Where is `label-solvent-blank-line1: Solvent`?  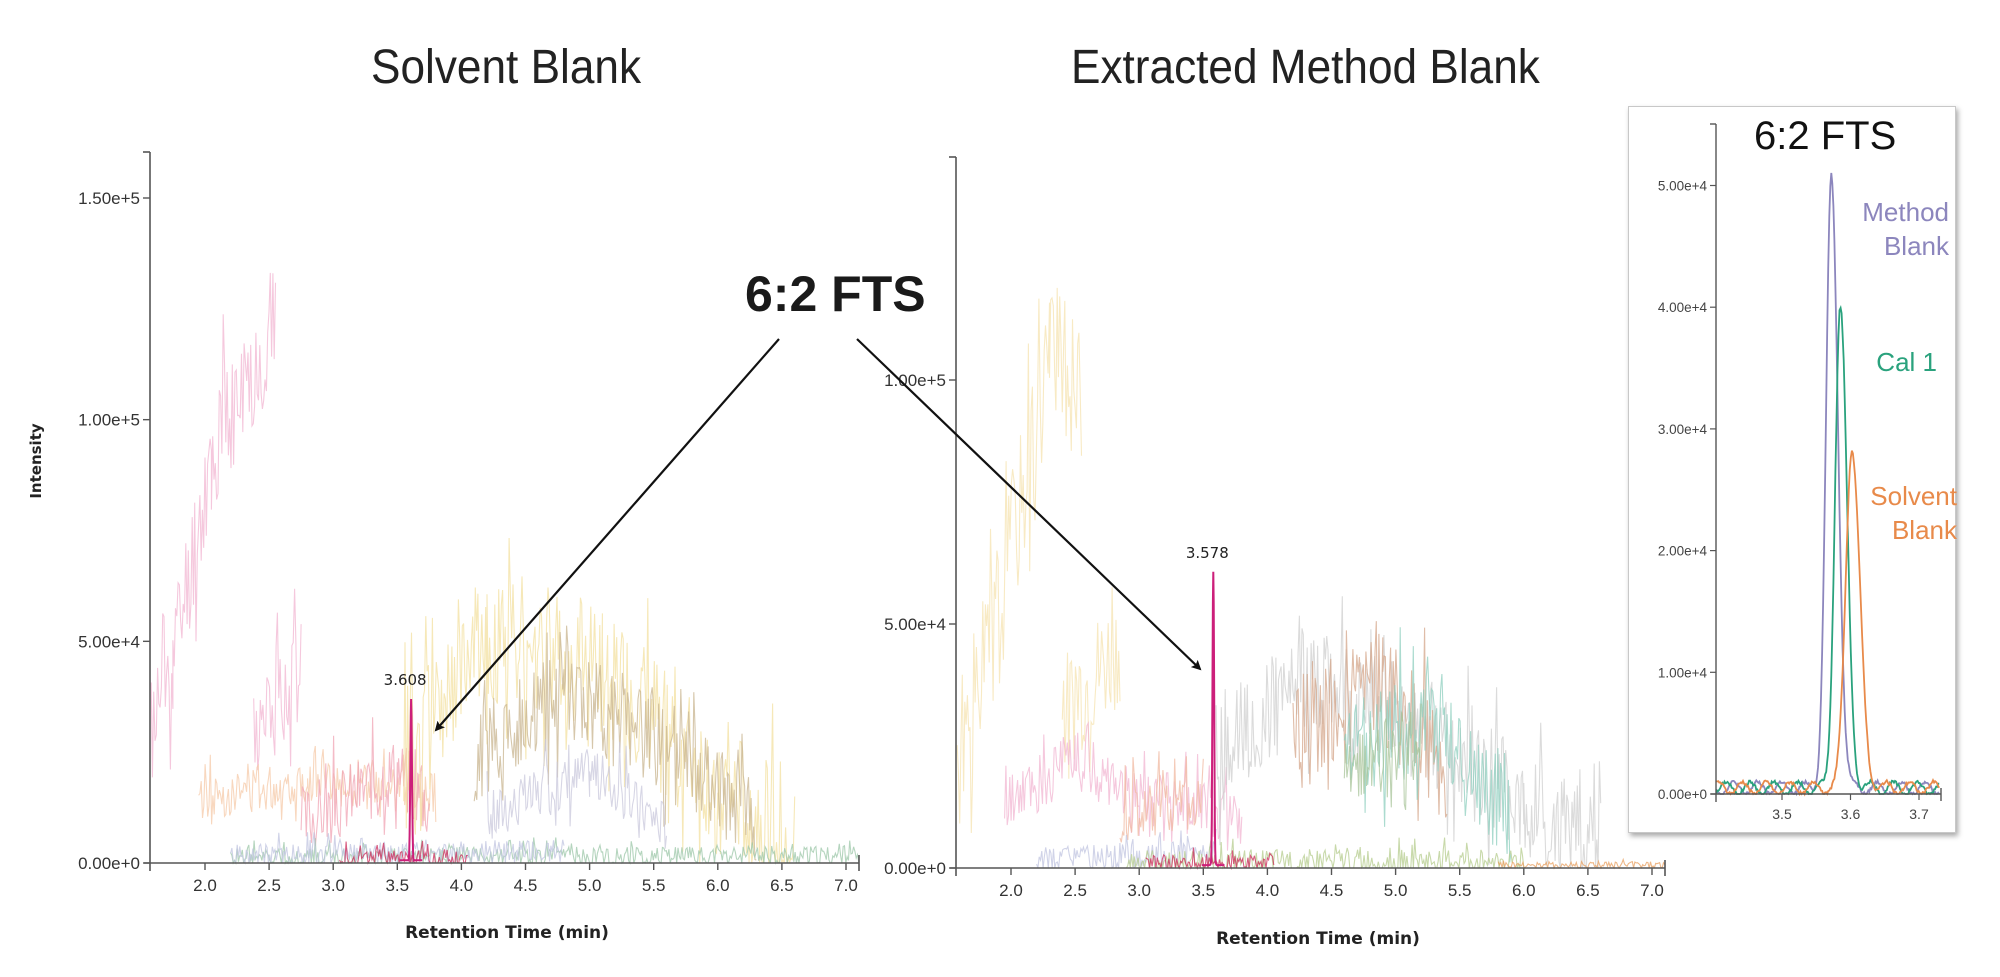
label-solvent-blank-line1: Solvent is located at coordinates (1913, 496).